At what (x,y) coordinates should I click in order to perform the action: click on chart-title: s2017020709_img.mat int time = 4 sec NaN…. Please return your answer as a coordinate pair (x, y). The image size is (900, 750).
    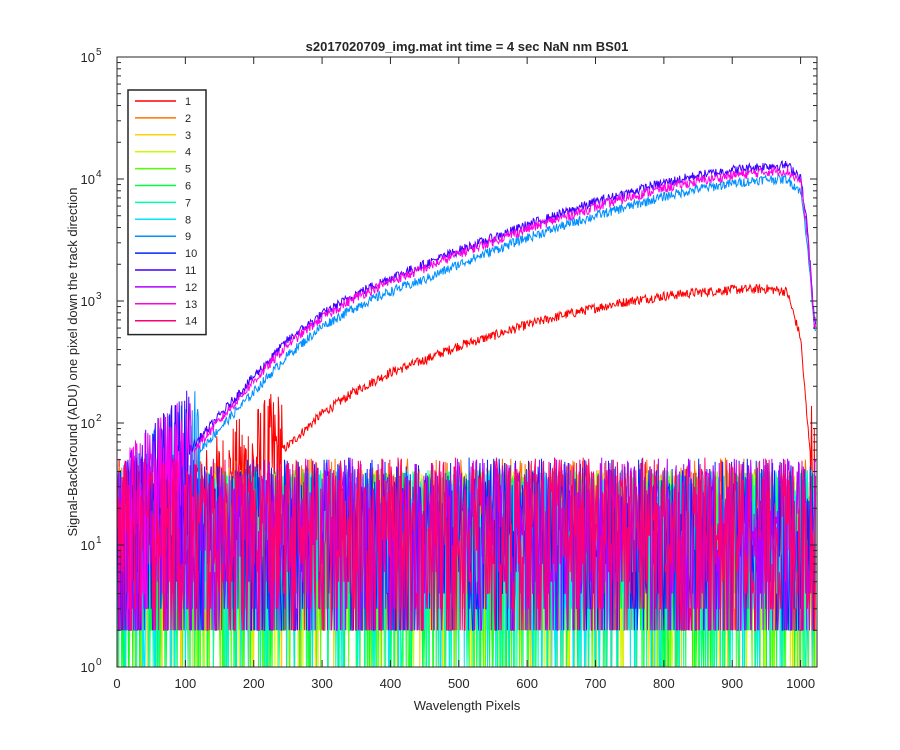
    Looking at the image, I should click on (467, 46).